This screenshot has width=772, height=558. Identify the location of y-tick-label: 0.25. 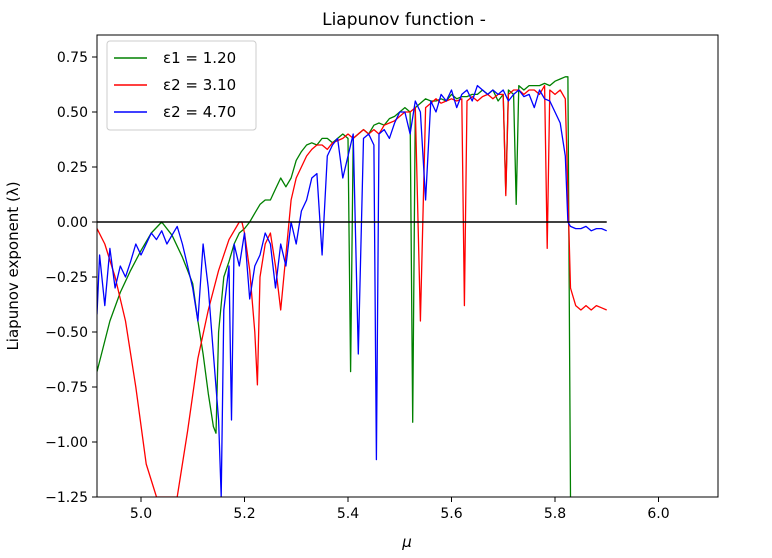
(72, 168).